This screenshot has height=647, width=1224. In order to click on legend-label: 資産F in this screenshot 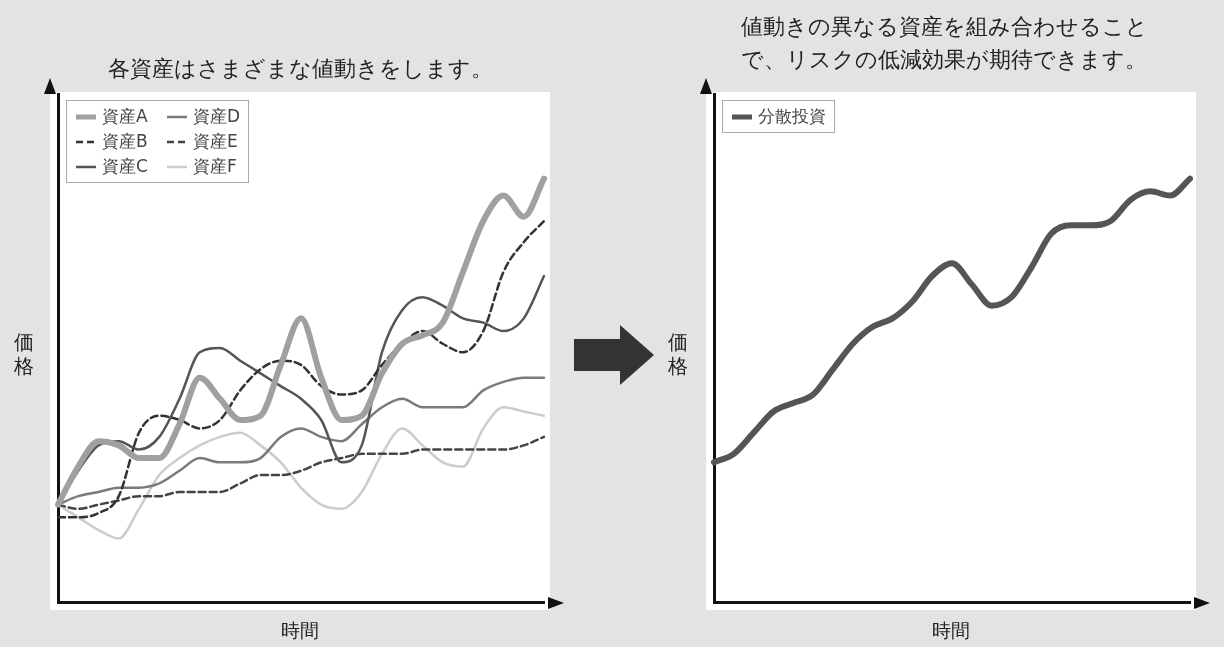, I will do `click(214, 166)`.